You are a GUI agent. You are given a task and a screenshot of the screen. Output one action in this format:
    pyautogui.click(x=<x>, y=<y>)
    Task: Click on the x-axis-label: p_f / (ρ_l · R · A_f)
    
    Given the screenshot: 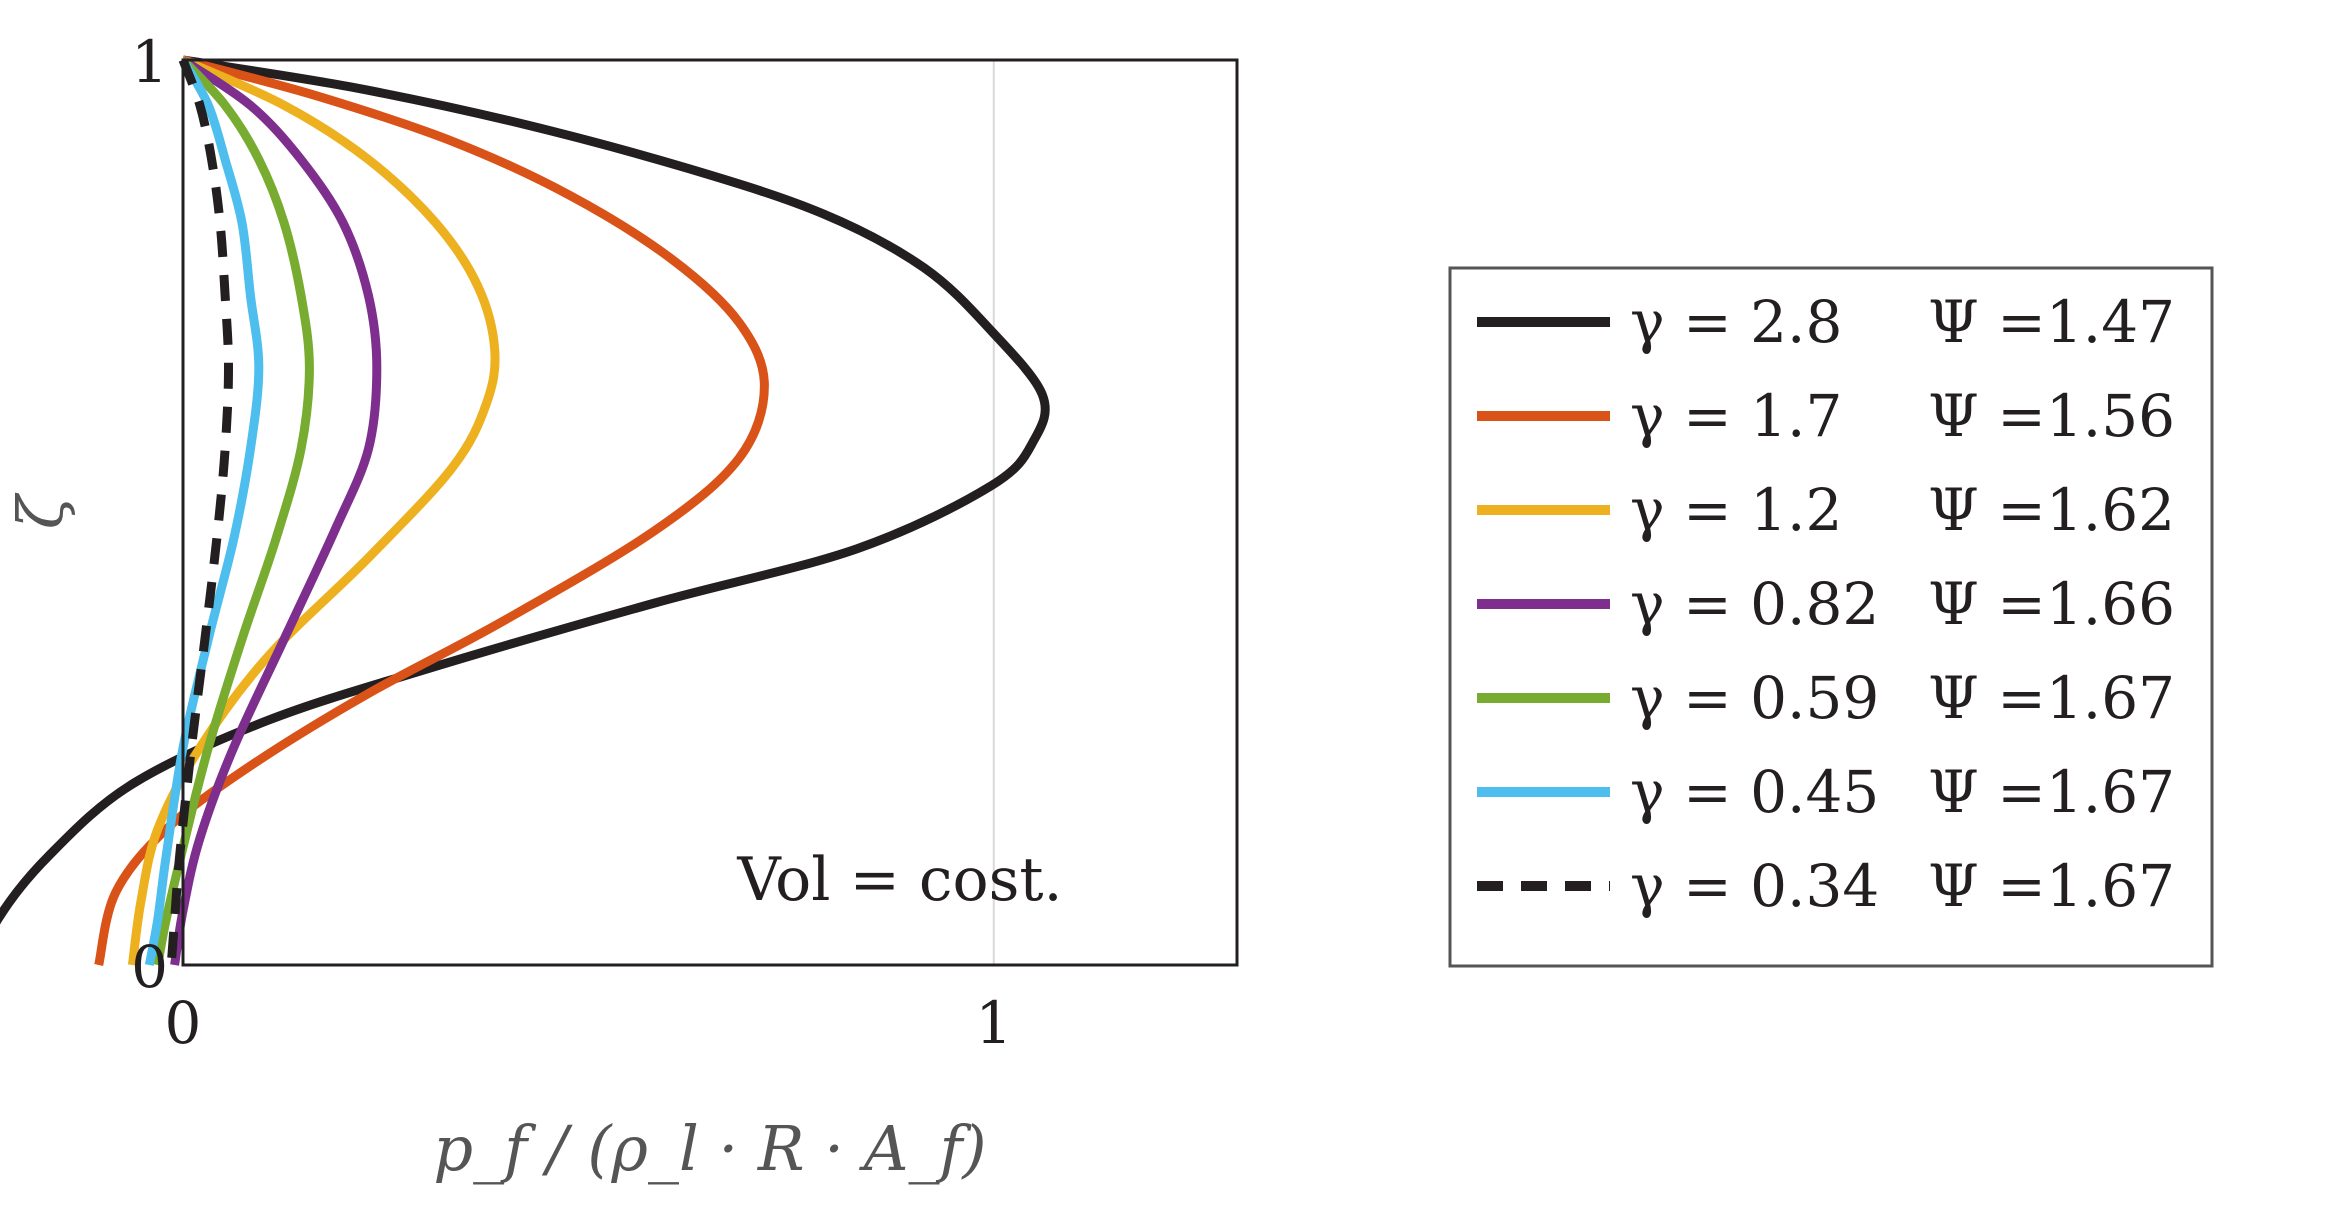 What is the action you would take?
    pyautogui.click(x=709, y=1148)
    